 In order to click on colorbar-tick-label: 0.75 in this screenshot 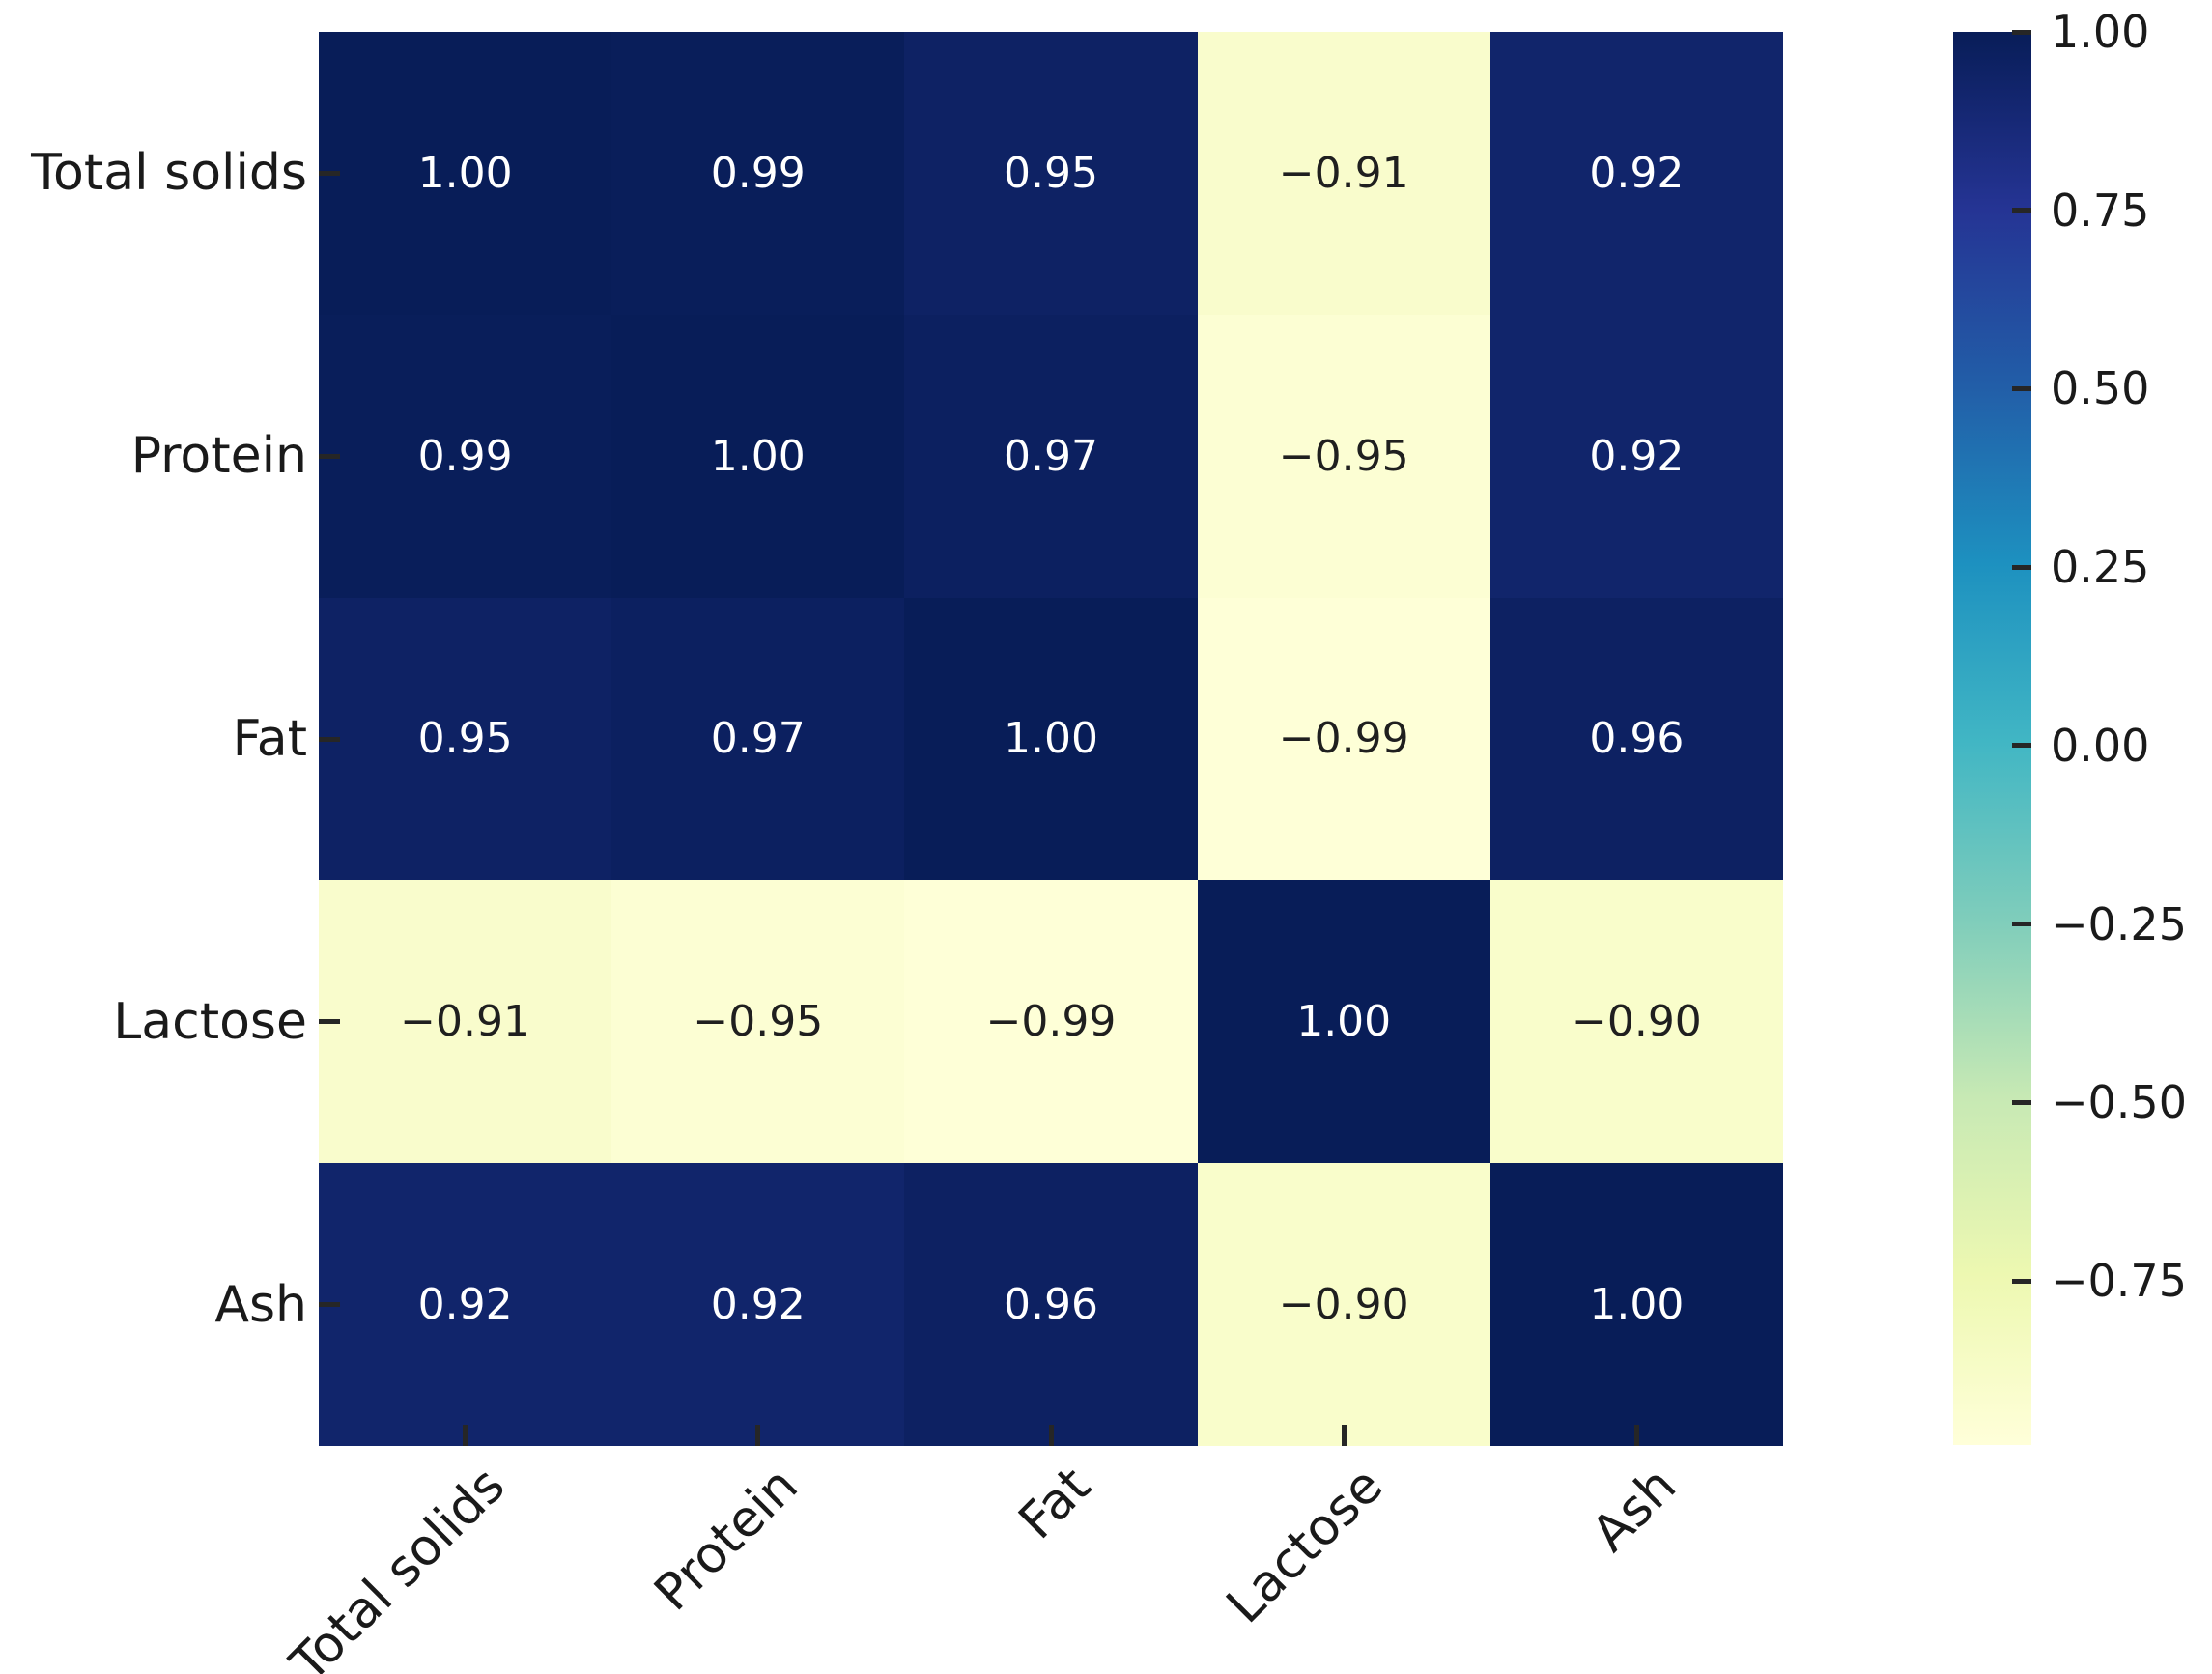, I will do `click(2100, 211)`.